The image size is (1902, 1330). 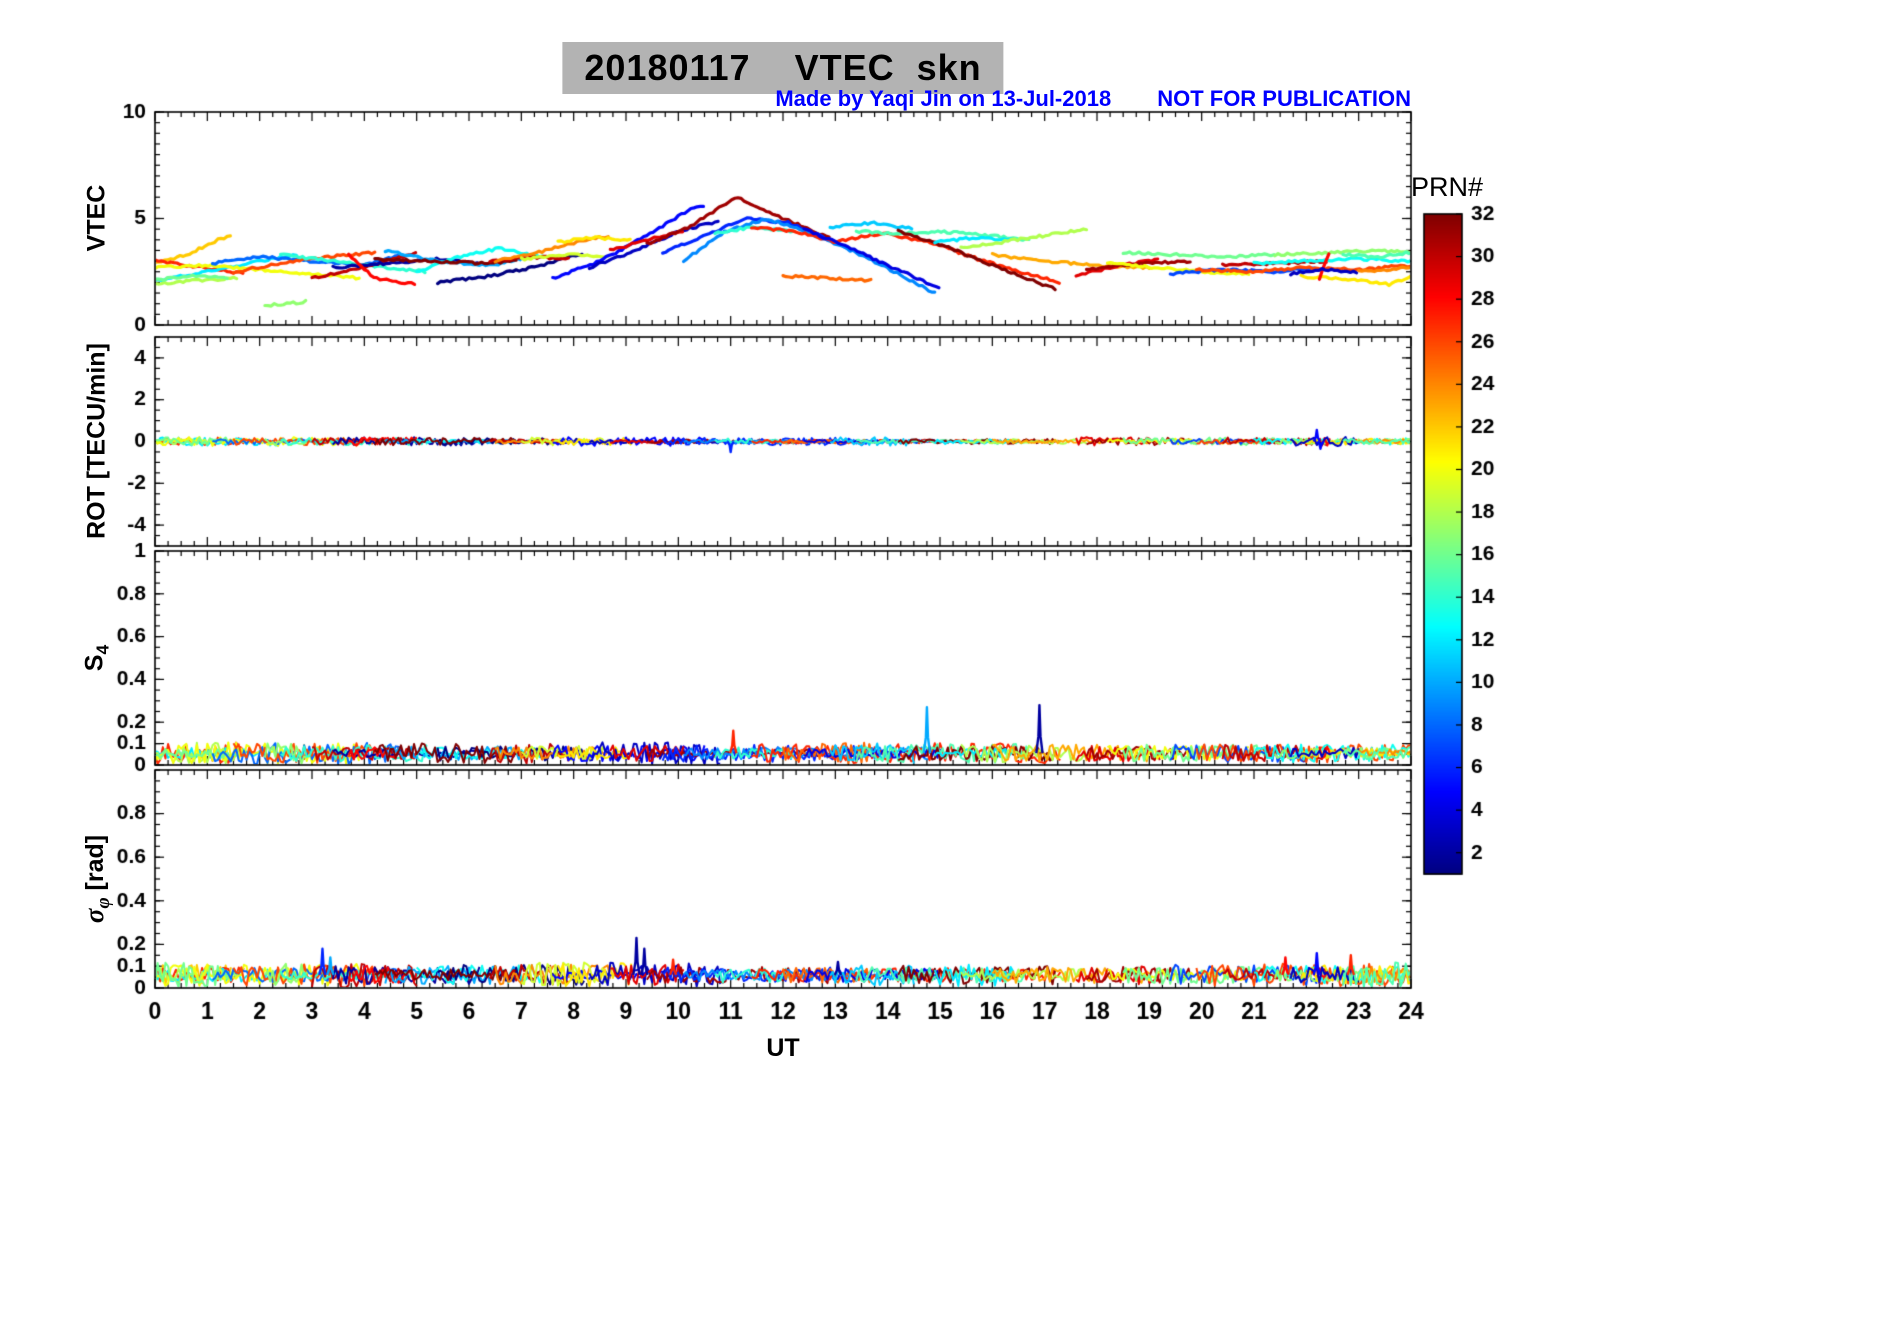 What do you see at coordinates (96, 441) in the screenshot?
I see `rot-axis-label: ROT [TECU/min]` at bounding box center [96, 441].